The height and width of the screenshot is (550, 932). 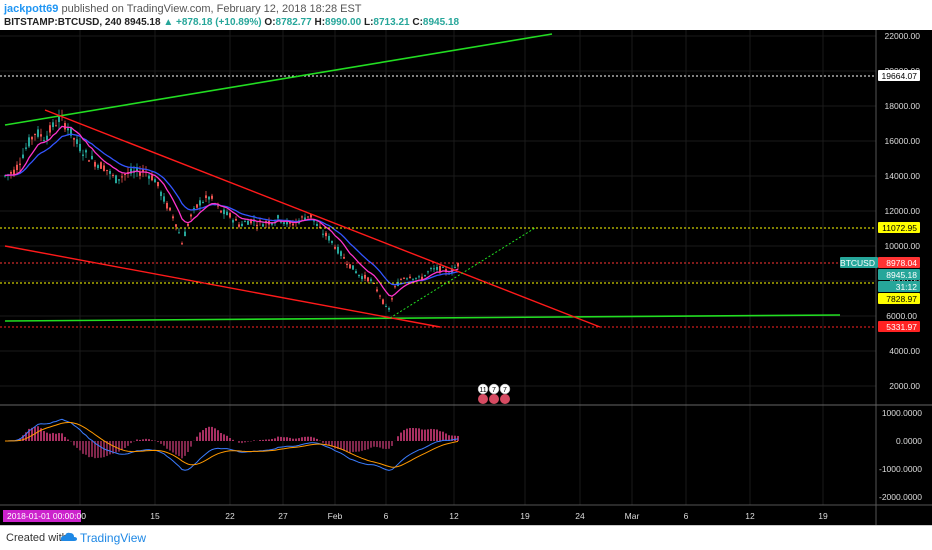 What do you see at coordinates (466, 537) in the screenshot?
I see `footer: Created with TradingView` at bounding box center [466, 537].